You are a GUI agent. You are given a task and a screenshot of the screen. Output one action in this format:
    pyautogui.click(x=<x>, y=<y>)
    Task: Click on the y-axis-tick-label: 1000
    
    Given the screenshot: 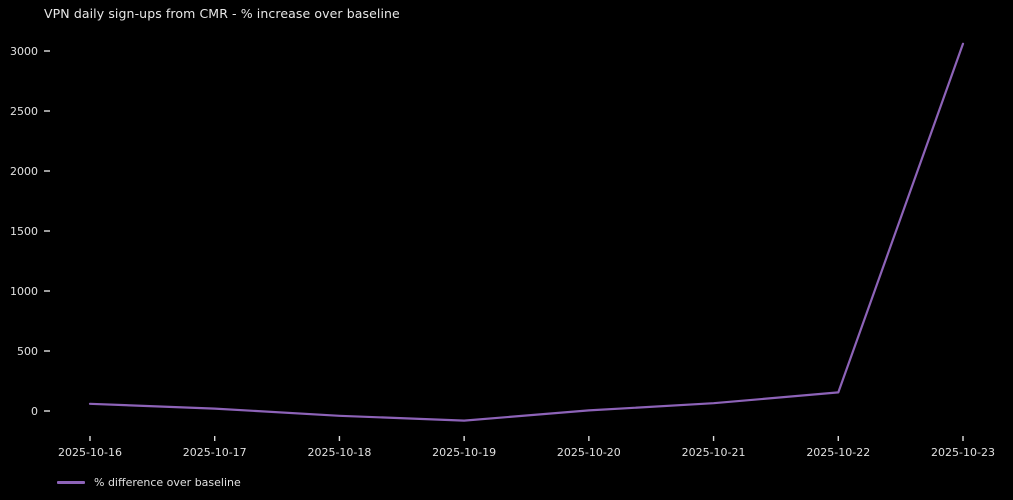 What is the action you would take?
    pyautogui.click(x=24, y=291)
    